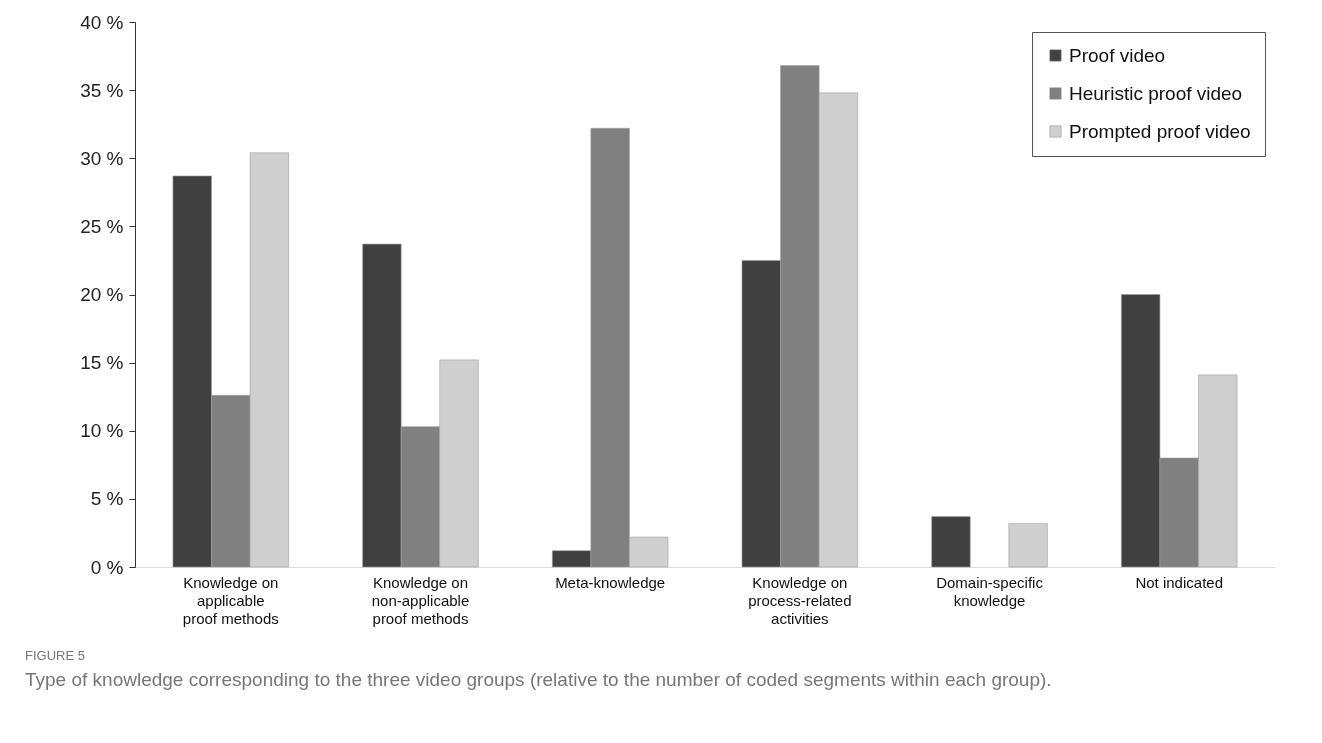 The height and width of the screenshot is (743, 1322). What do you see at coordinates (107, 567) in the screenshot?
I see `y-tick-label: 0 %` at bounding box center [107, 567].